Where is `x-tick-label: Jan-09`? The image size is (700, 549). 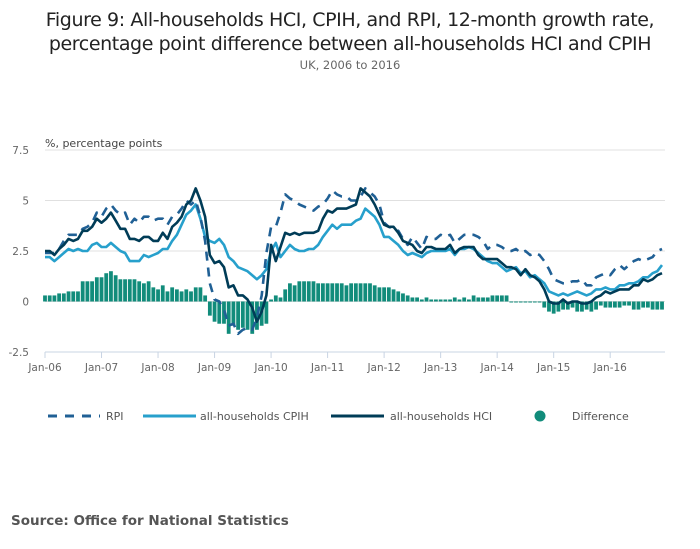 x-tick-label: Jan-09 is located at coordinates (214, 368).